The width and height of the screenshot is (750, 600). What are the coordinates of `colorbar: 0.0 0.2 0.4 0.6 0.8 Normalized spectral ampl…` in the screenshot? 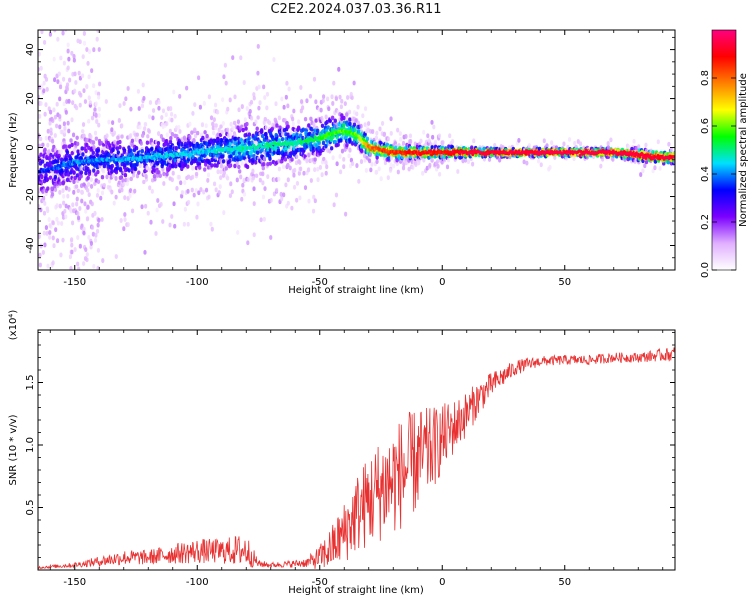 It's located at (724, 153).